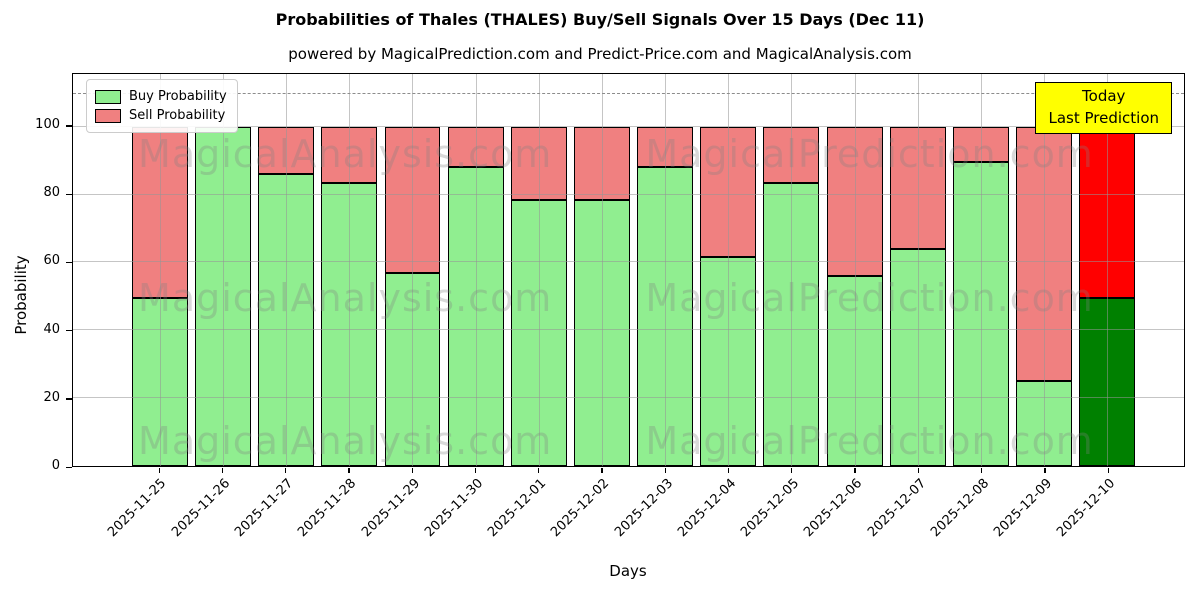 The width and height of the screenshot is (1200, 600). I want to click on today-annotation-line1: Today, so click(1104, 96).